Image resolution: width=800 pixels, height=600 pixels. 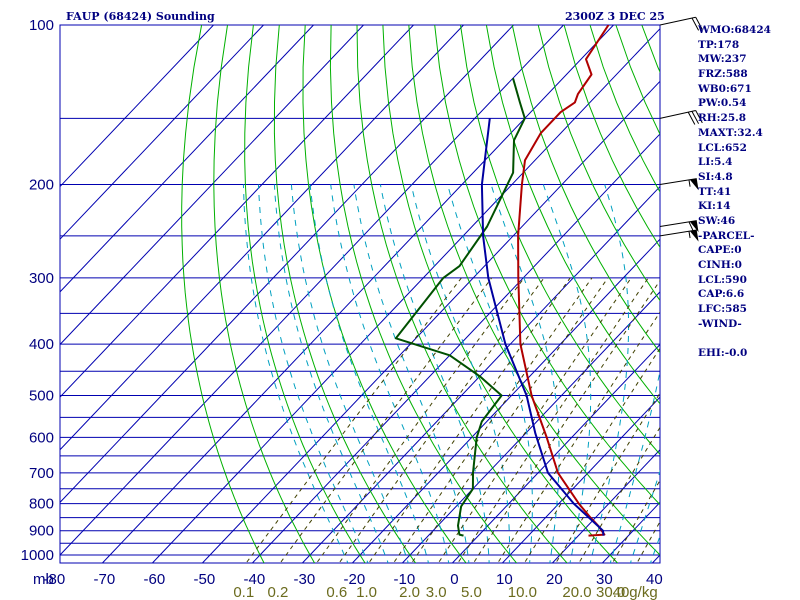 I want to click on mixing-ratio-line-1.5, so click(x=492, y=420).